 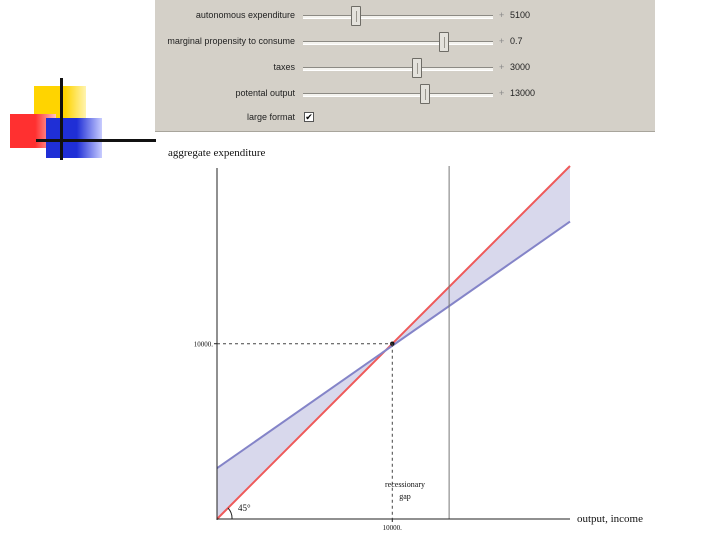 I want to click on annotation-line-1: recessionary, so click(x=405, y=484).